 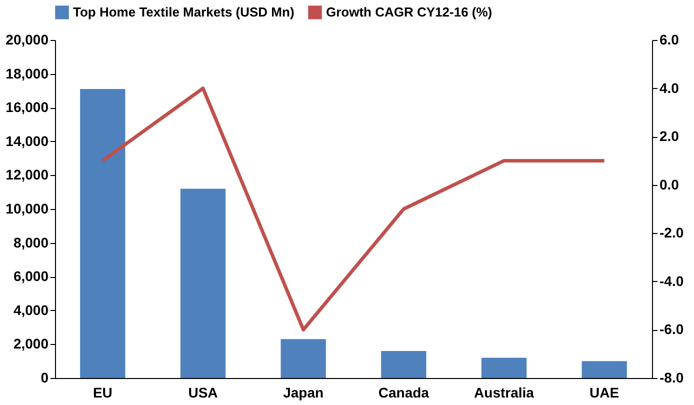 I want to click on y2-tick-label: -6.0, so click(x=672, y=329).